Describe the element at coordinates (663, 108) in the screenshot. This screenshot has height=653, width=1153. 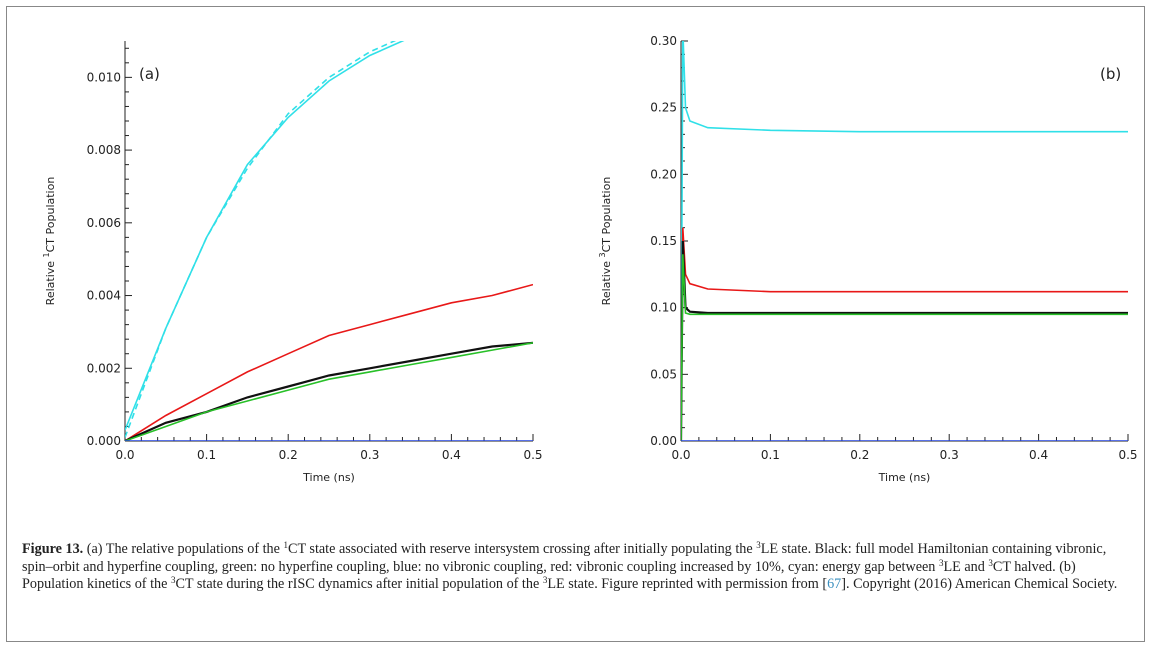
I see `y-tick-label: 0.25` at that location.